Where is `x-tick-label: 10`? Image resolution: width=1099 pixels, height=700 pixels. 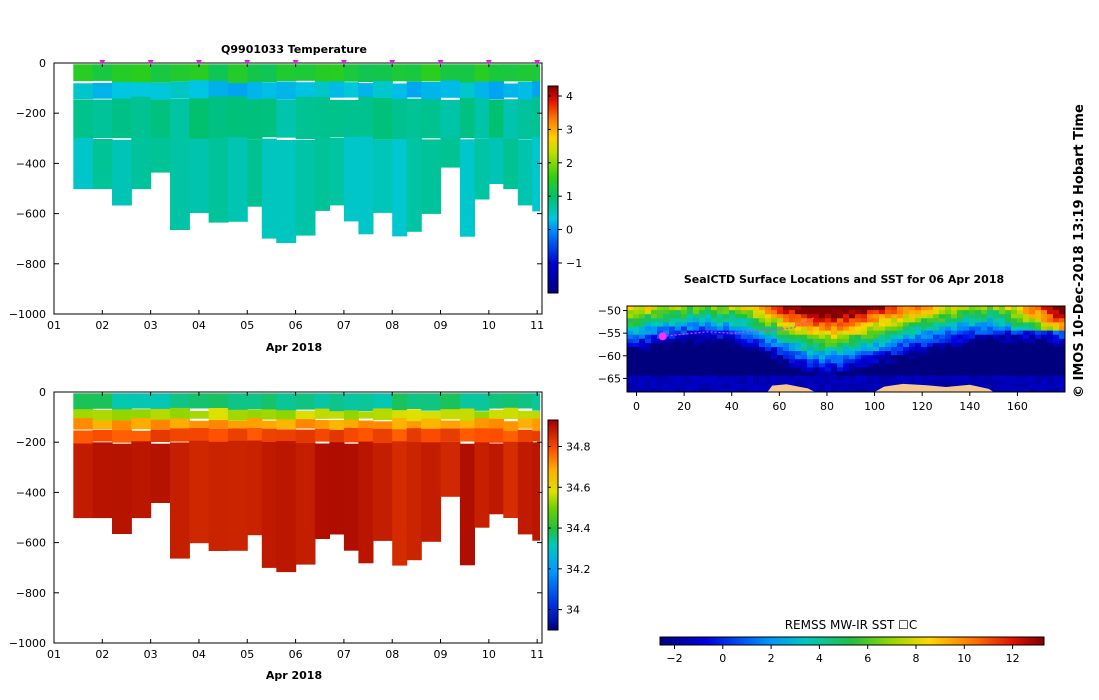
x-tick-label: 10 is located at coordinates (489, 325).